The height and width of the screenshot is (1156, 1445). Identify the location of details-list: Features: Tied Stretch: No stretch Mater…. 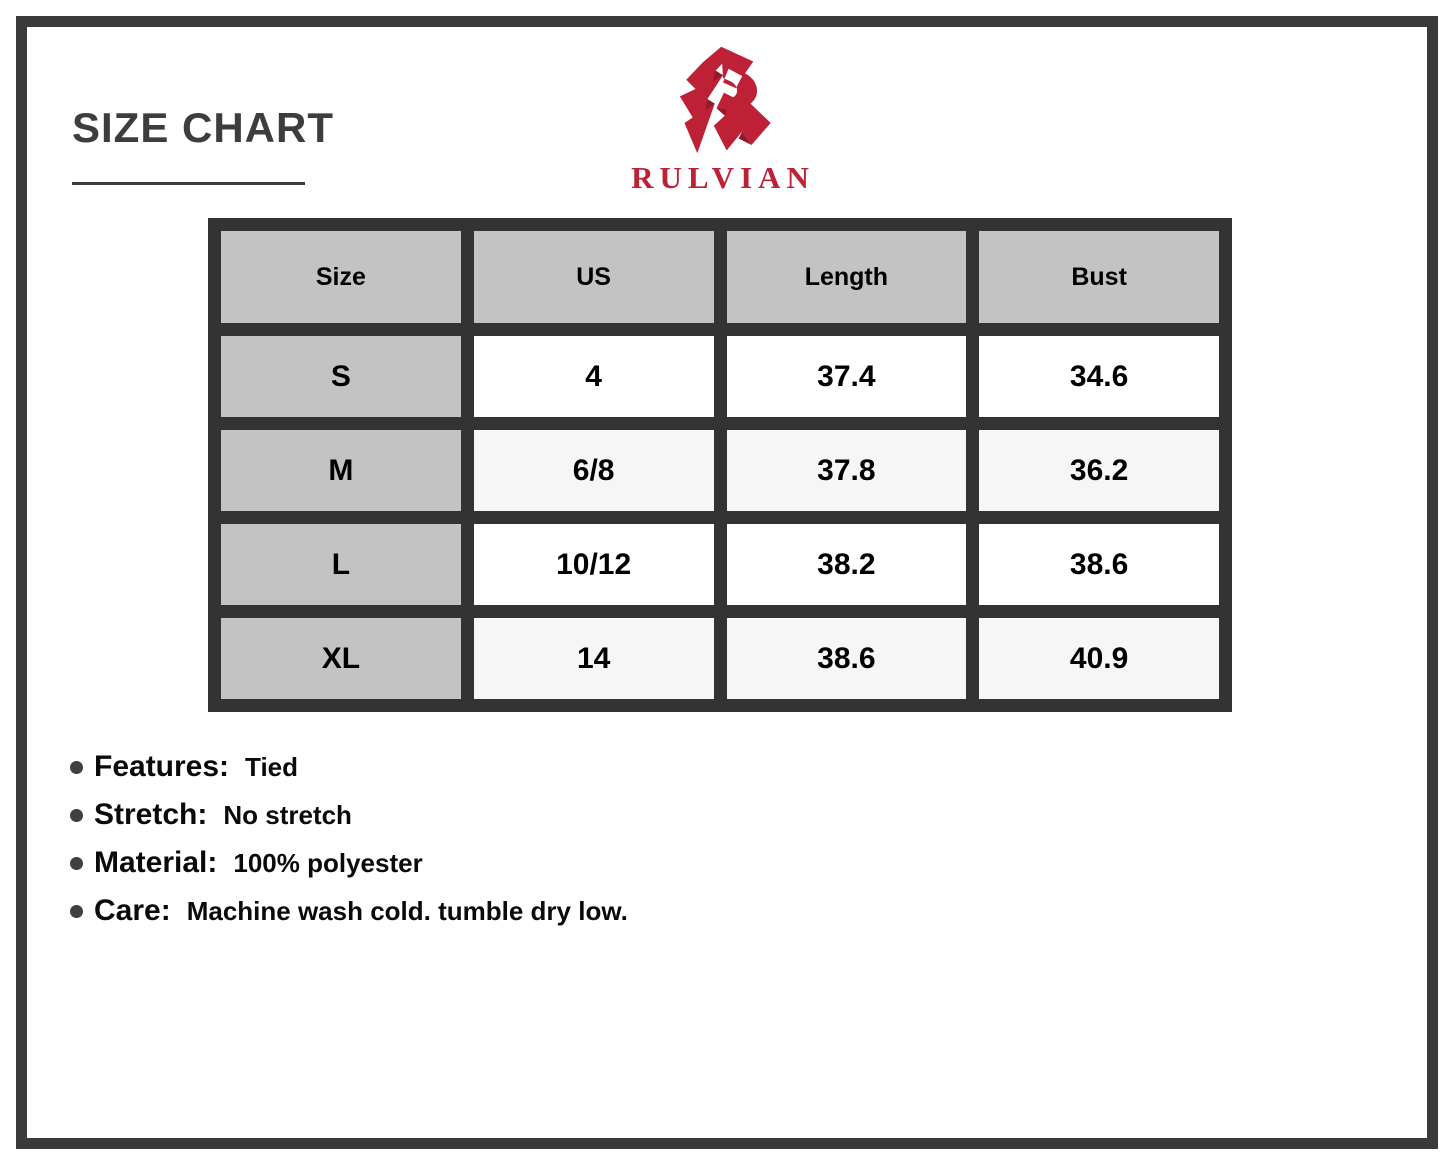
(349, 846).